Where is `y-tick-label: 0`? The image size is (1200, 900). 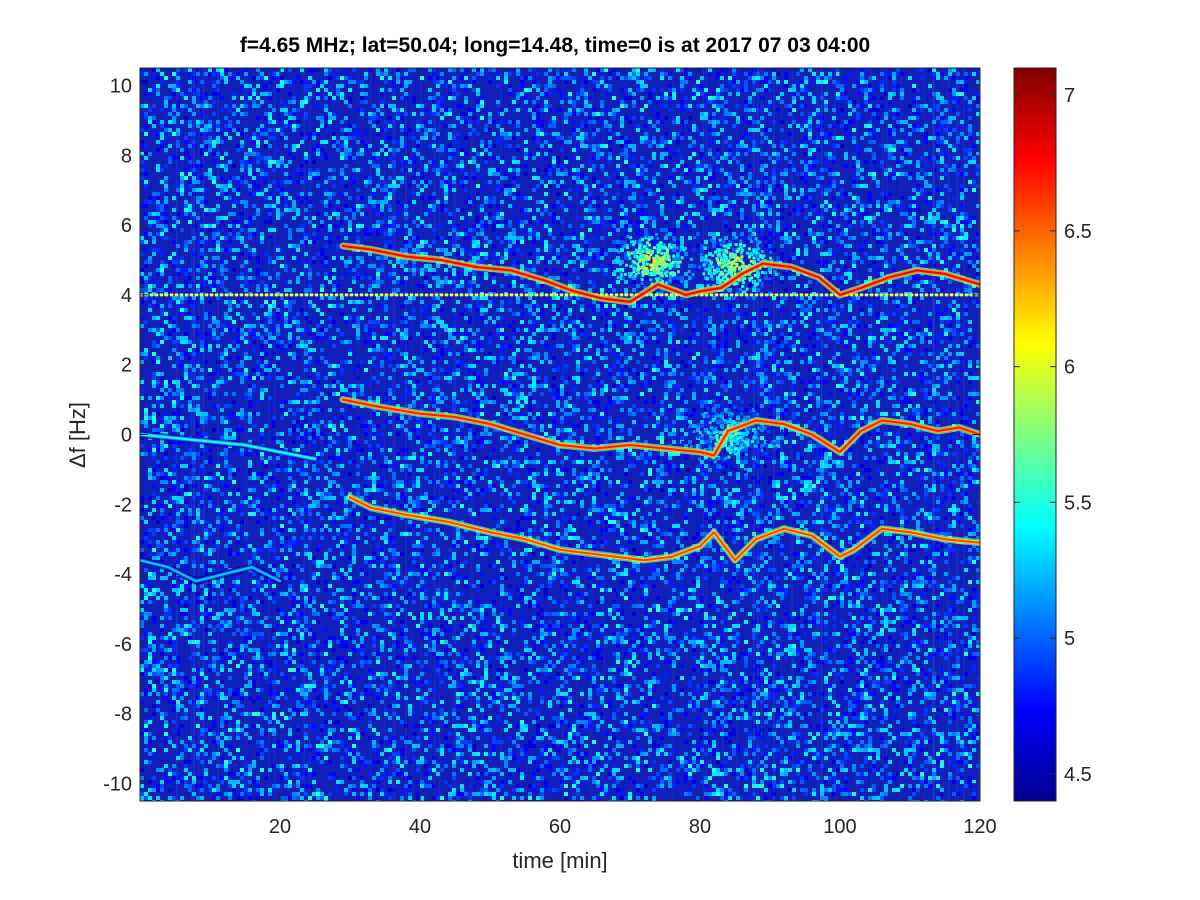 y-tick-label: 0 is located at coordinates (126, 436).